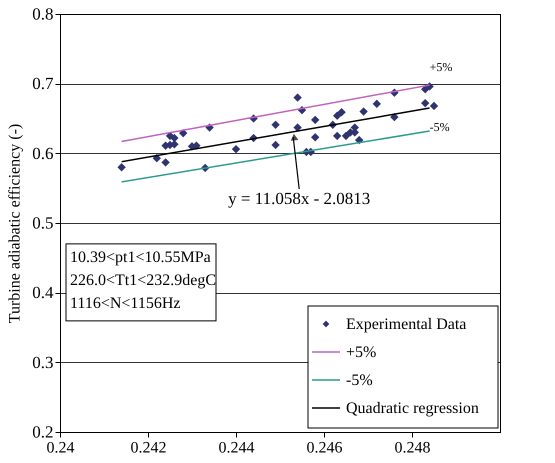  Describe the element at coordinates (43, 292) in the screenshot. I see `y-tick-label: 0.4` at that location.